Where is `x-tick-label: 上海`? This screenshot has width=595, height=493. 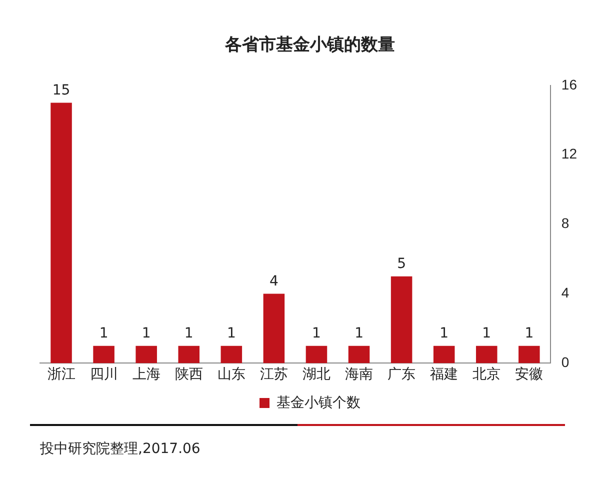
x-tick-label: 上海 is located at coordinates (146, 373).